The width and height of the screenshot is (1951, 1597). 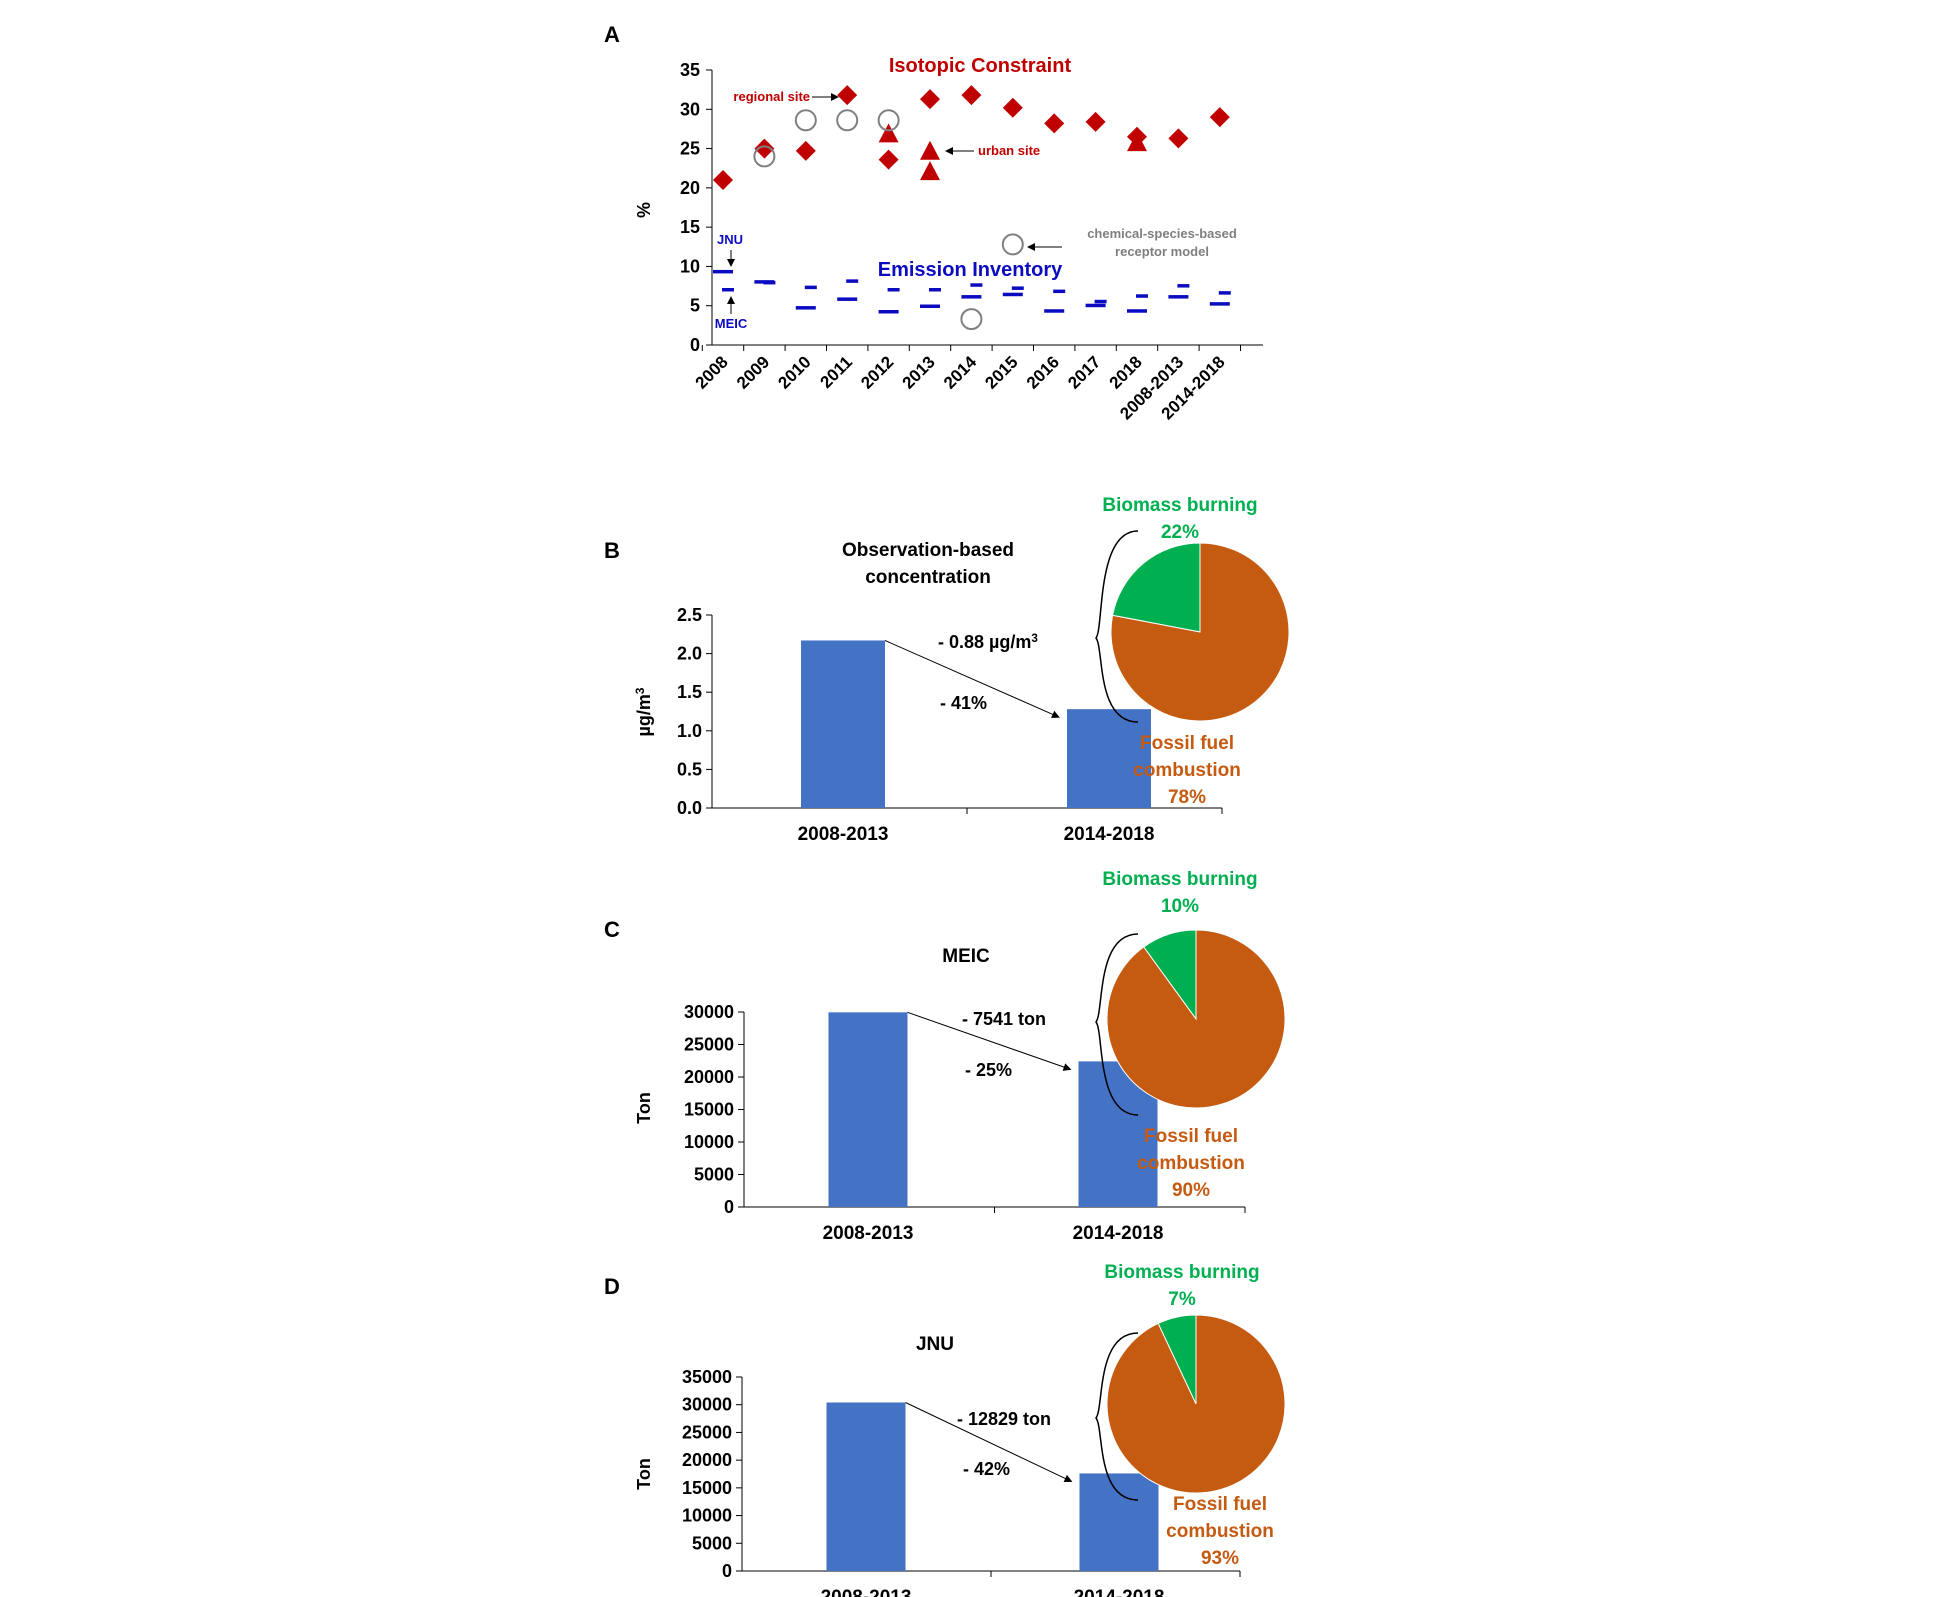 What do you see at coordinates (794, 372) in the screenshot?
I see `x-tick-label: 2010` at bounding box center [794, 372].